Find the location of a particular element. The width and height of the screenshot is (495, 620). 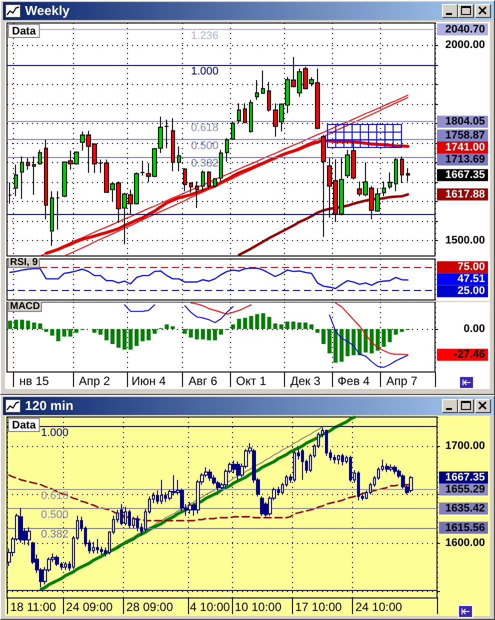

x-tick-label: нв 15 is located at coordinates (34, 381).